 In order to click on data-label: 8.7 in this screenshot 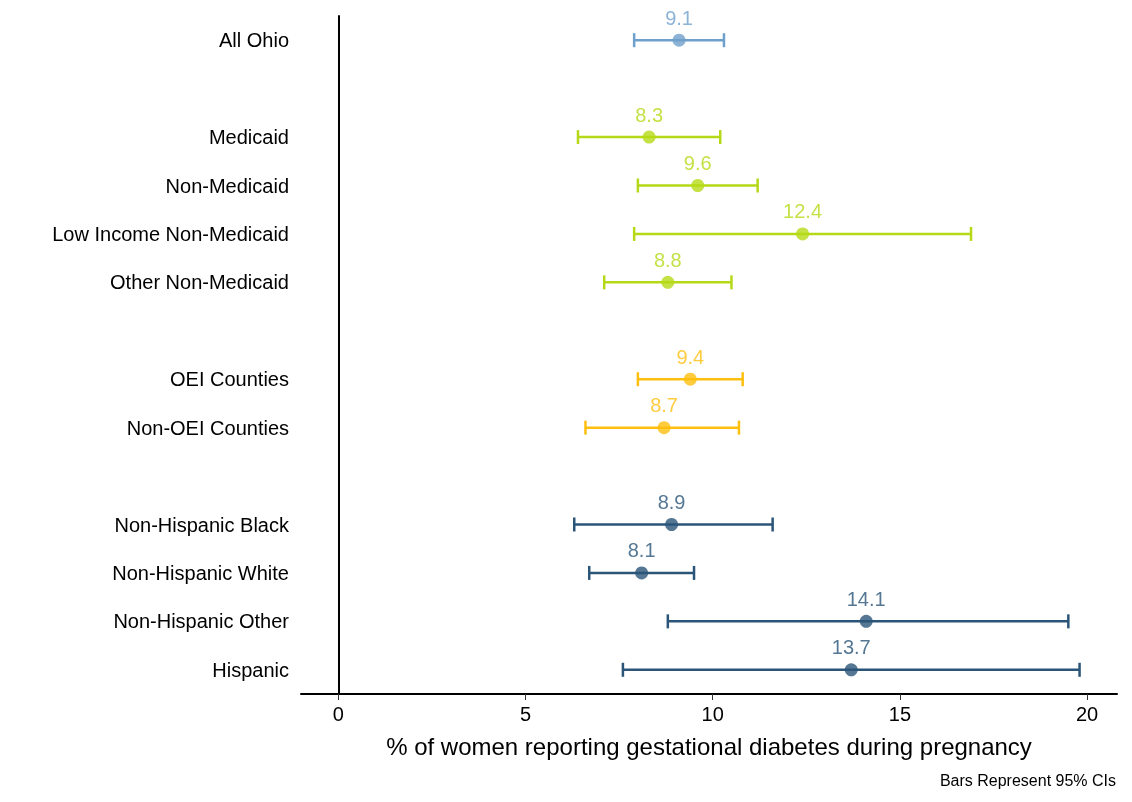, I will do `click(664, 405)`.